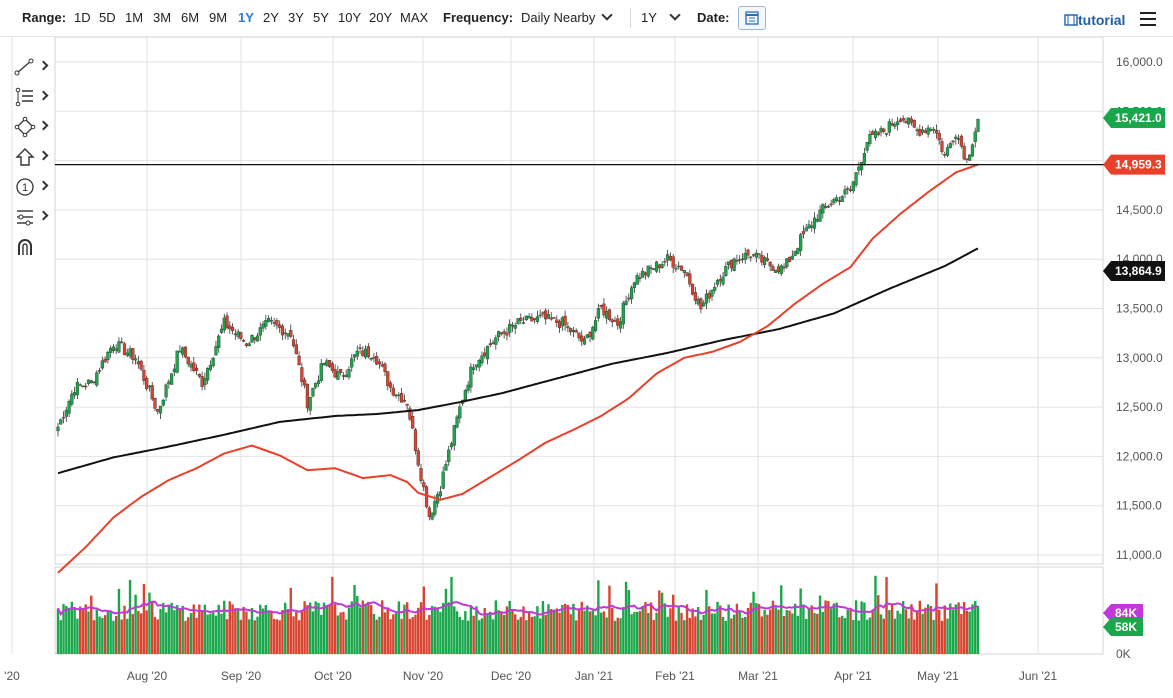 The width and height of the screenshot is (1173, 698). Describe the element at coordinates (661, 17) in the screenshot. I see `period-select: 1Y` at that location.